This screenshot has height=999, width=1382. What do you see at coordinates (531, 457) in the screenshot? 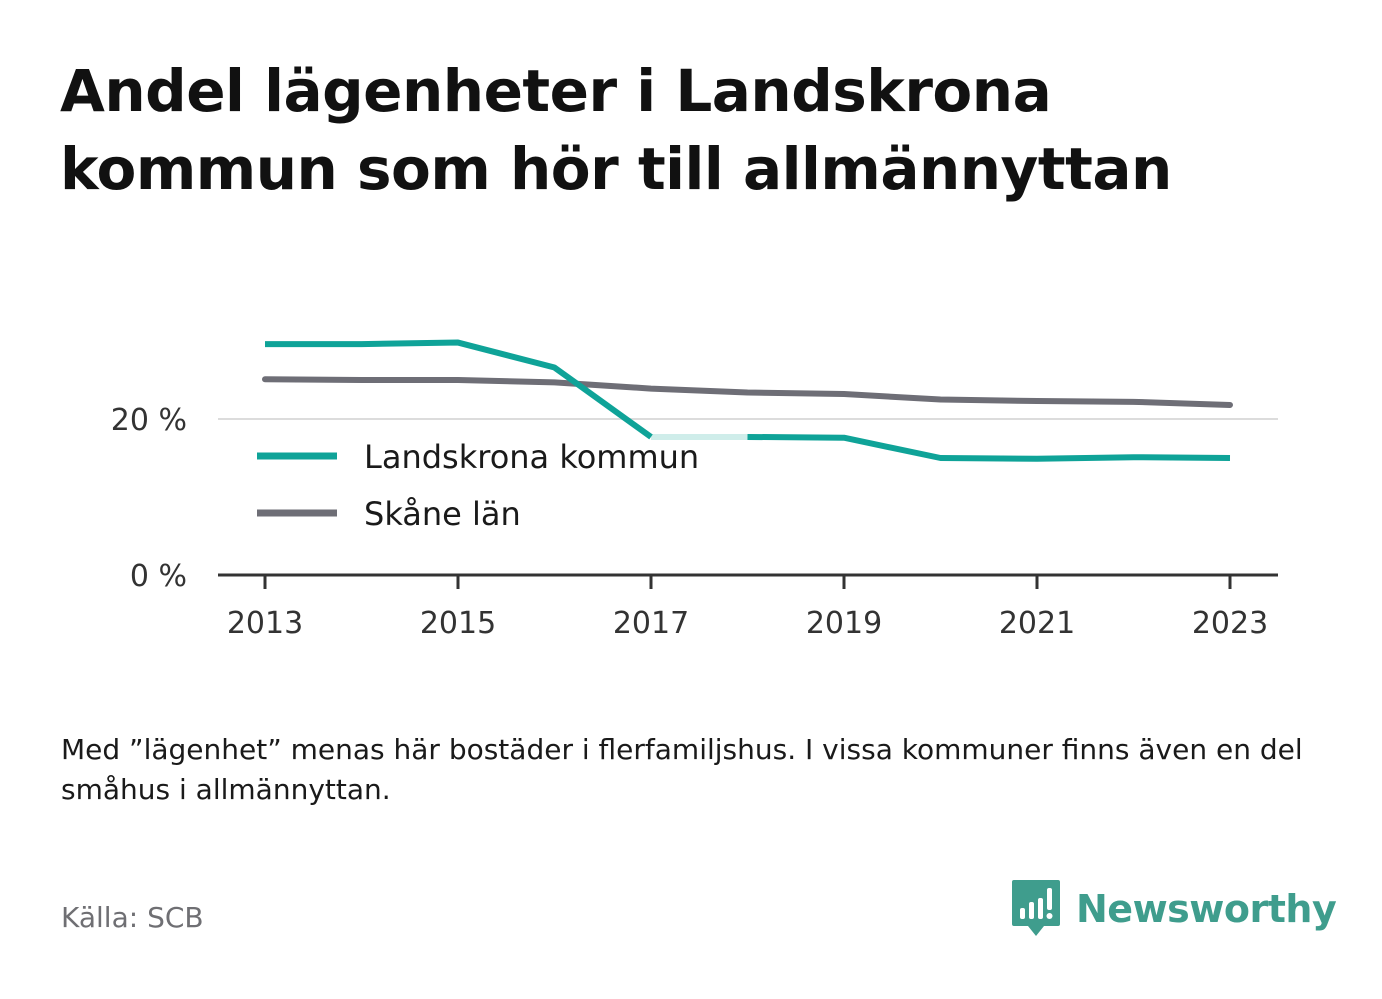
I see `legend-label-landskrona: Landskrona kommun` at bounding box center [531, 457].